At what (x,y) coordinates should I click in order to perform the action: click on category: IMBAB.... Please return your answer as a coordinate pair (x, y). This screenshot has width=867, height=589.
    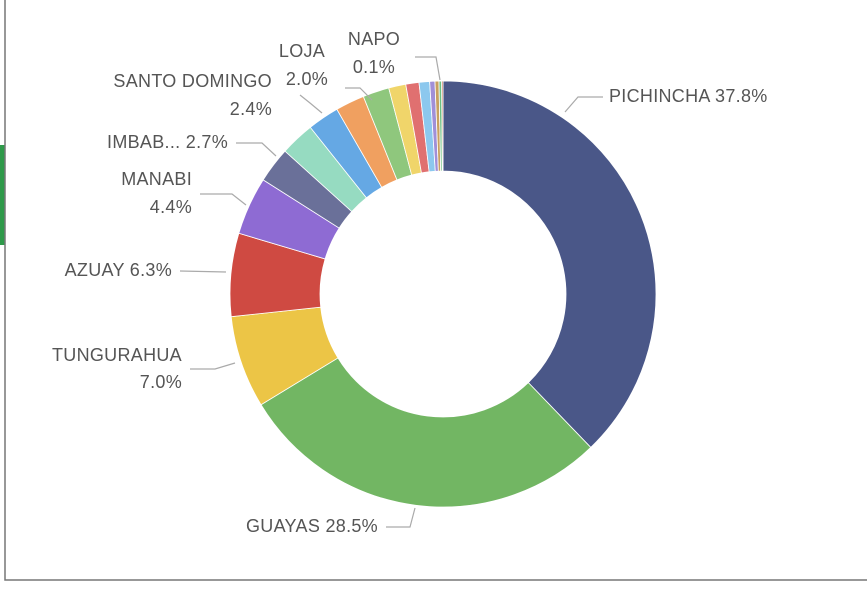
    Looking at the image, I should click on (143, 142).